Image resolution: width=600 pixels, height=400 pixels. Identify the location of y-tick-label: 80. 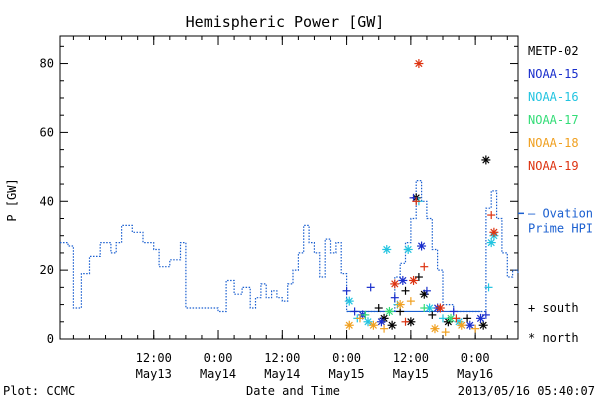
(47, 64).